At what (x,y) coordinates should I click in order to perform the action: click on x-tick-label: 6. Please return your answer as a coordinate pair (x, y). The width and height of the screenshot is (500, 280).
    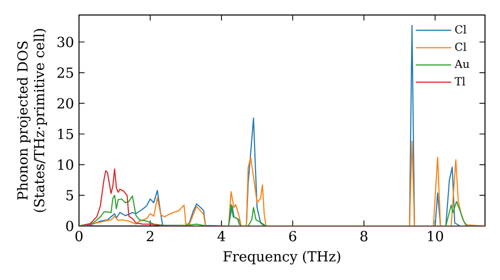
    Looking at the image, I should click on (292, 236).